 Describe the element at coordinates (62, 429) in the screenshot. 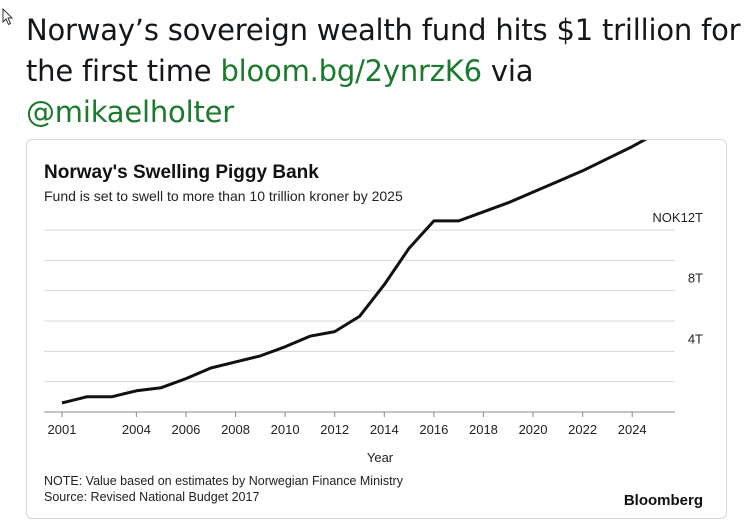

I see `x-tick-label: 2001` at that location.